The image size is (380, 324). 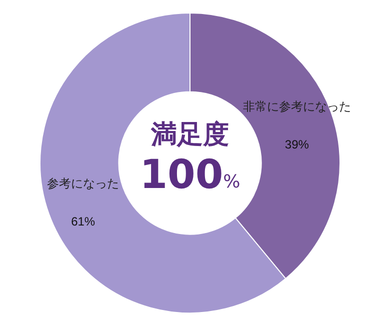 I want to click on text: 100%, so click(x=190, y=175).